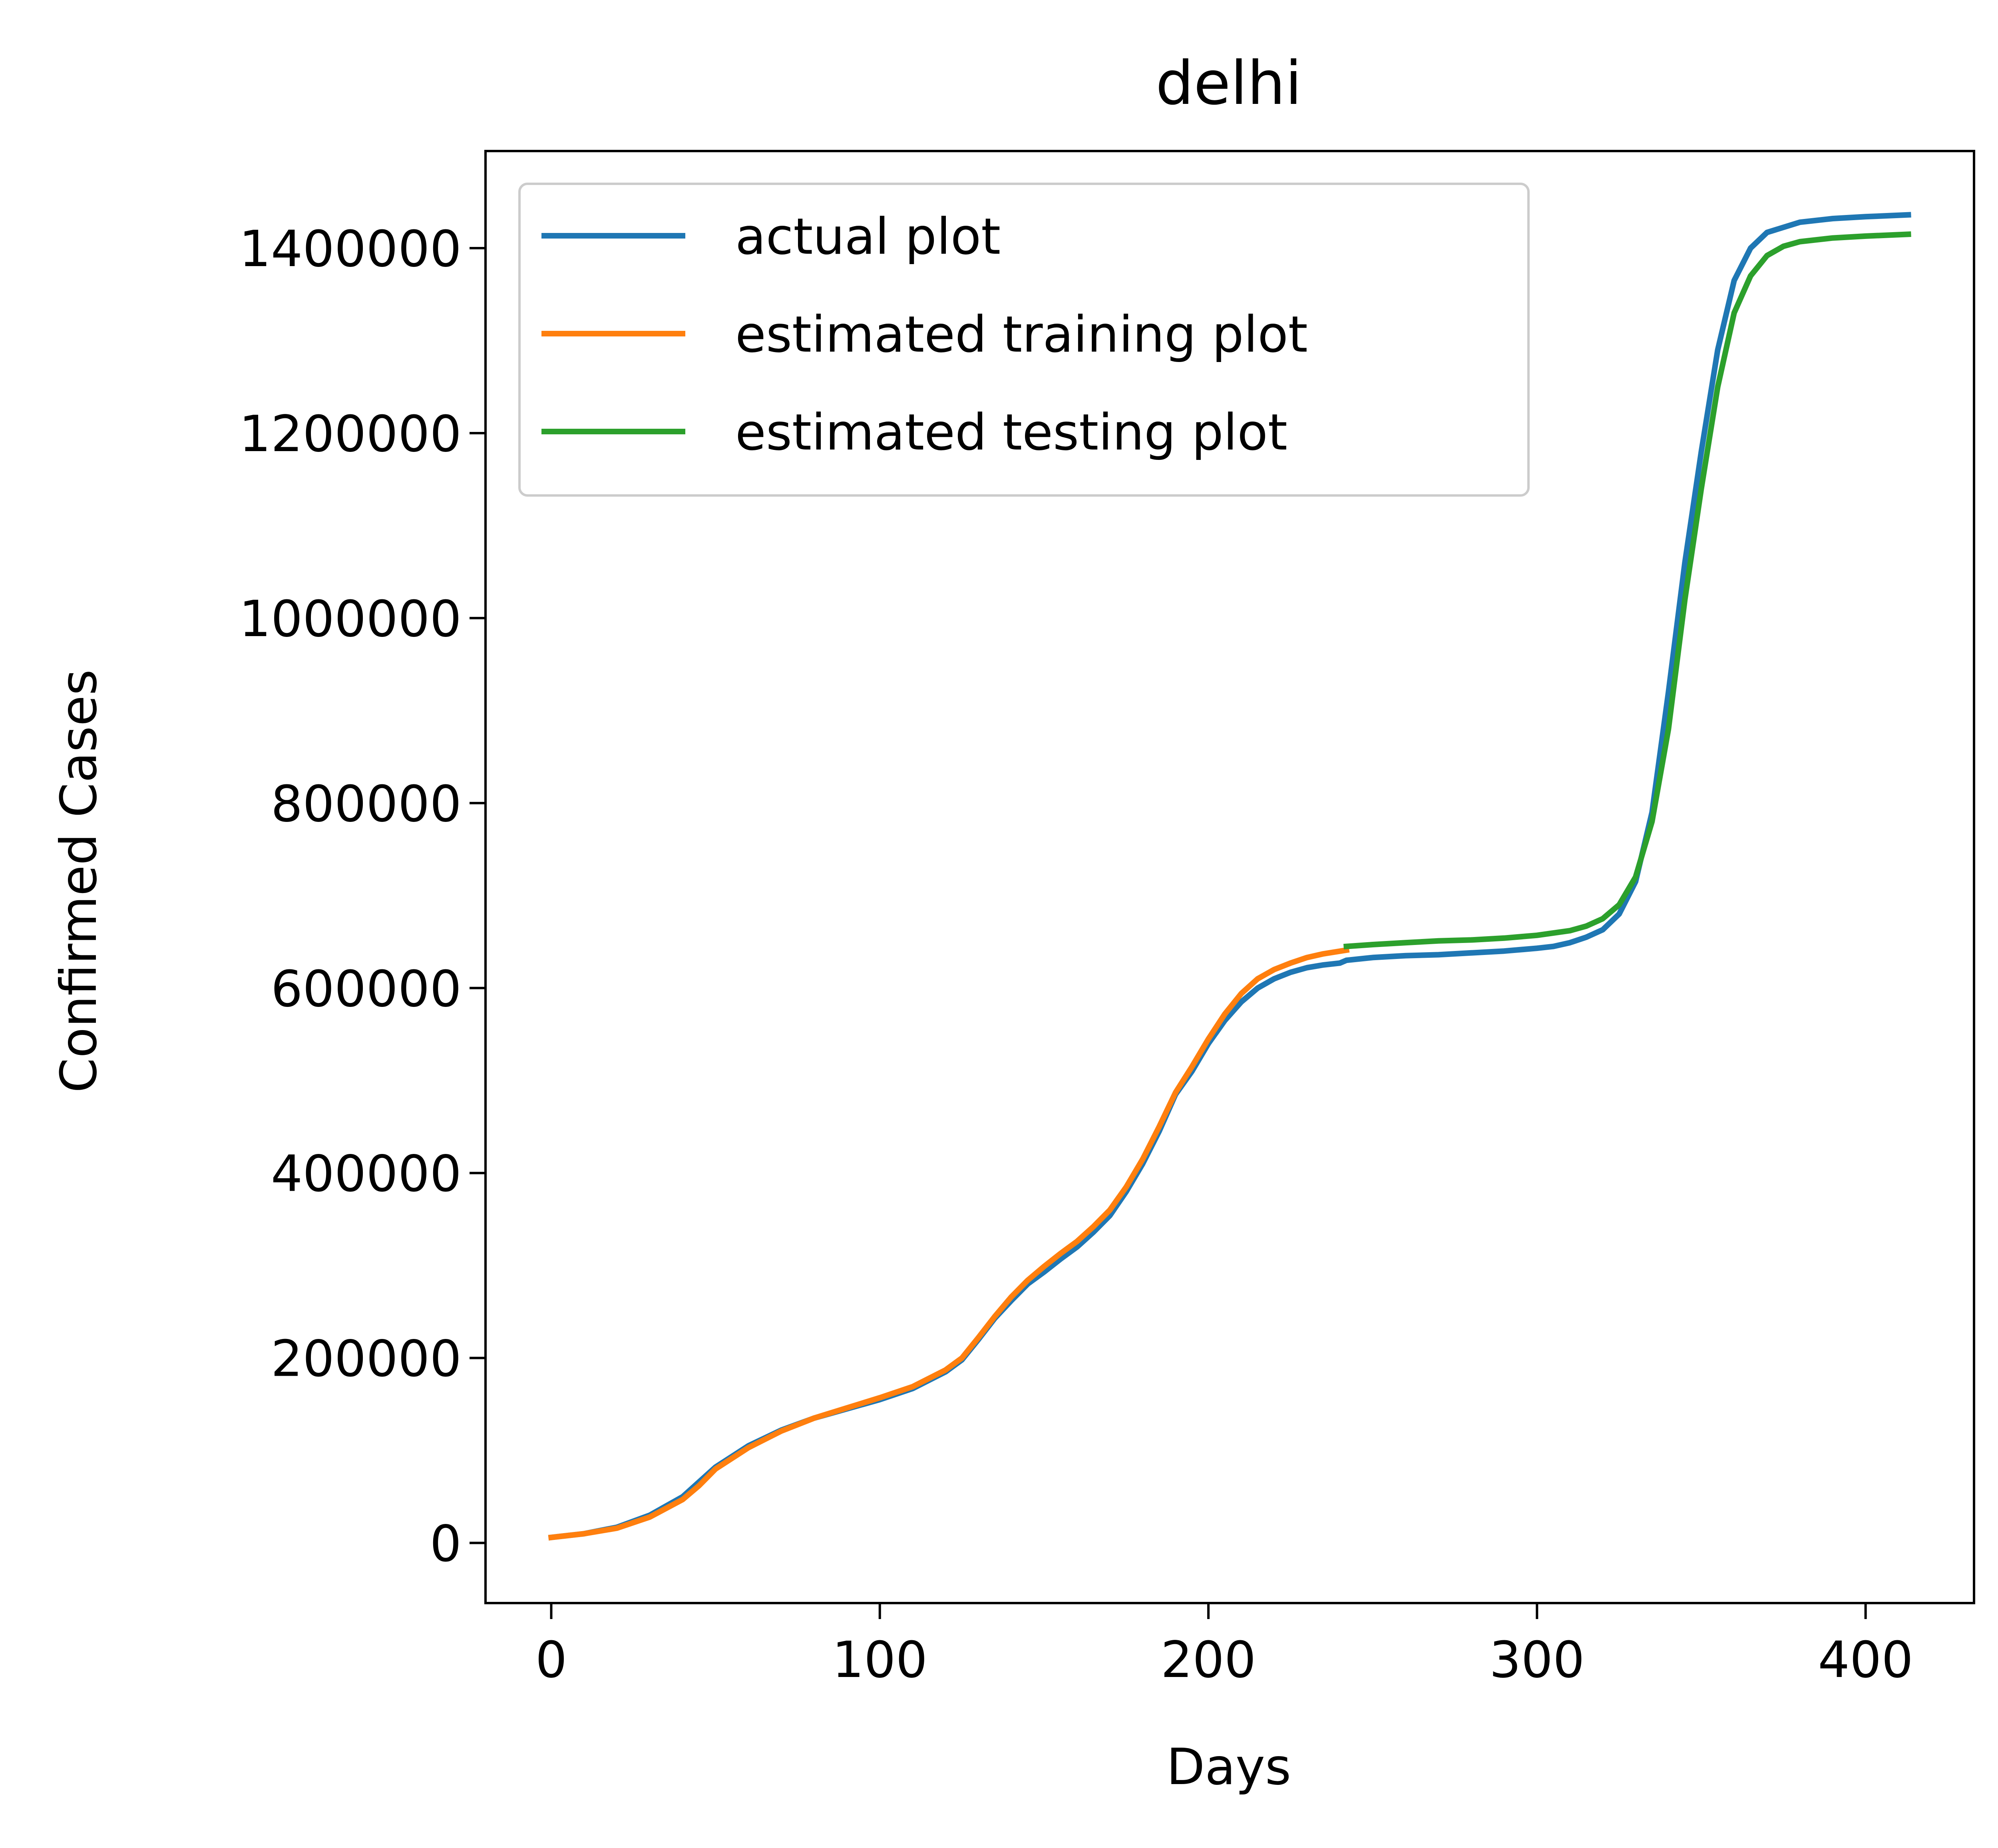 This screenshot has width=1998, height=1848. Describe the element at coordinates (879, 1660) in the screenshot. I see `x-tick-label: 100` at that location.